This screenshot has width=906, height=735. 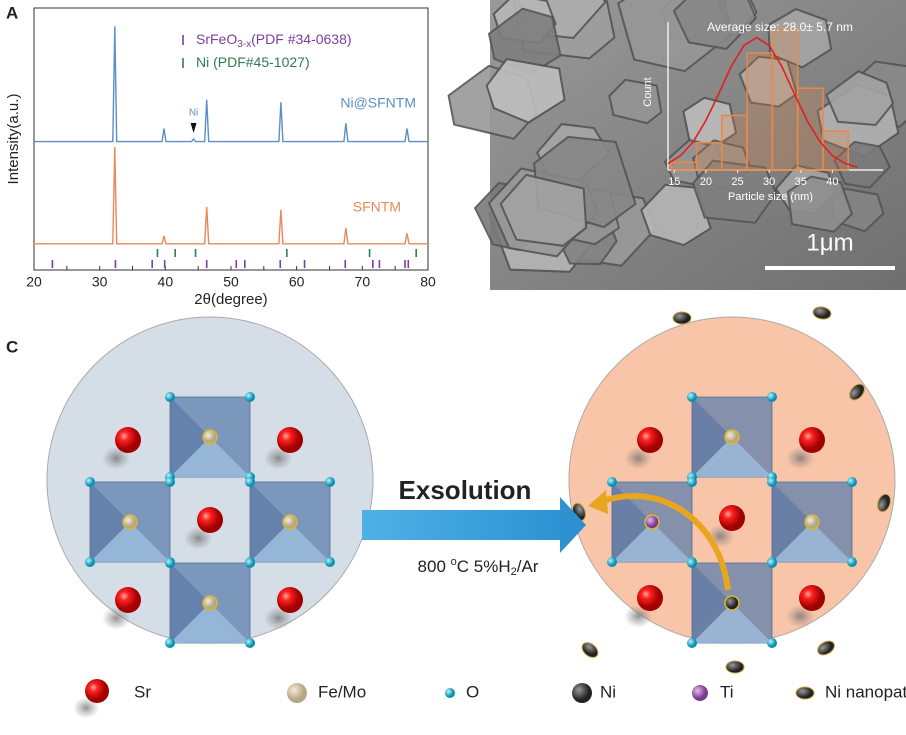 I want to click on panel-label: A, so click(x=12, y=12).